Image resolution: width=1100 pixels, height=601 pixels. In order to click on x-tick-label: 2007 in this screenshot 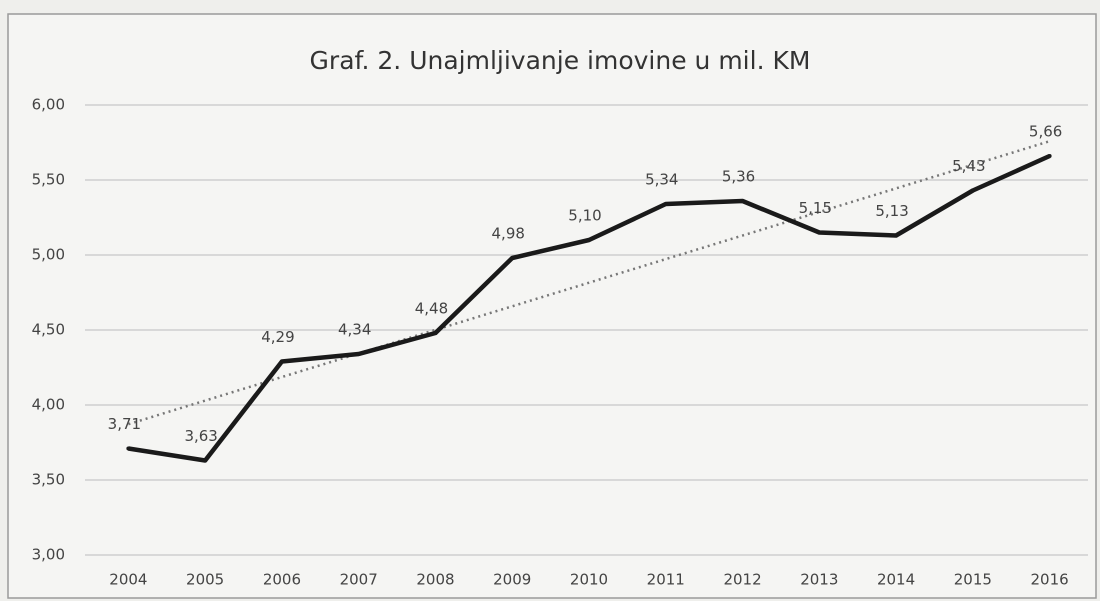, I will do `click(359, 580)`.